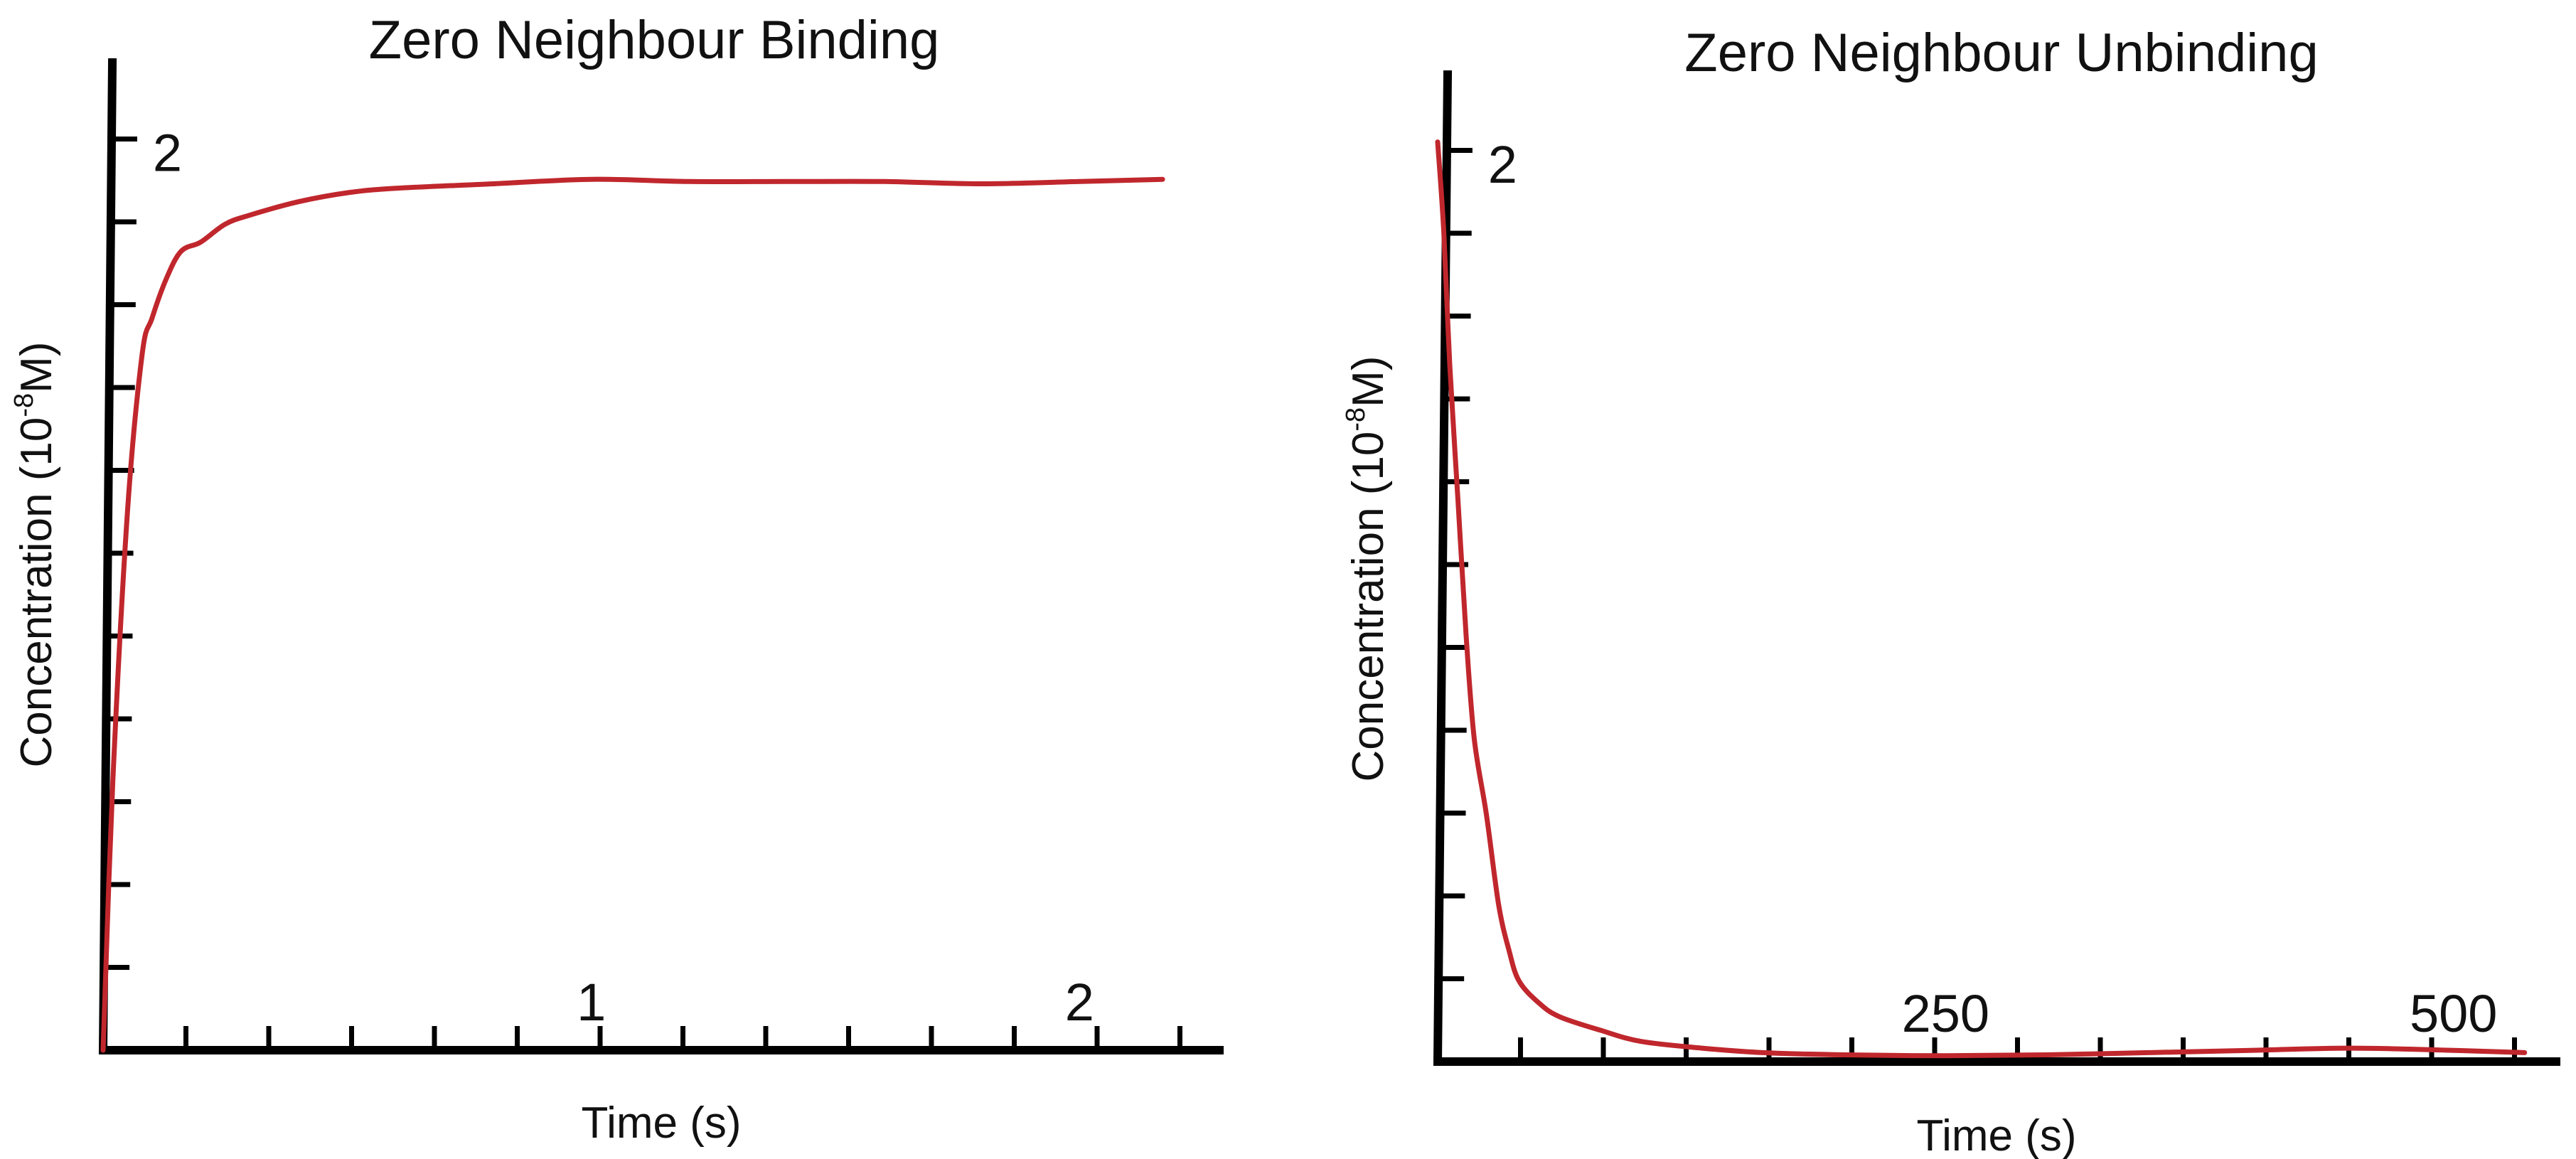  What do you see at coordinates (654, 40) in the screenshot?
I see `binding-chart-title: Zero Neighbour Binding` at bounding box center [654, 40].